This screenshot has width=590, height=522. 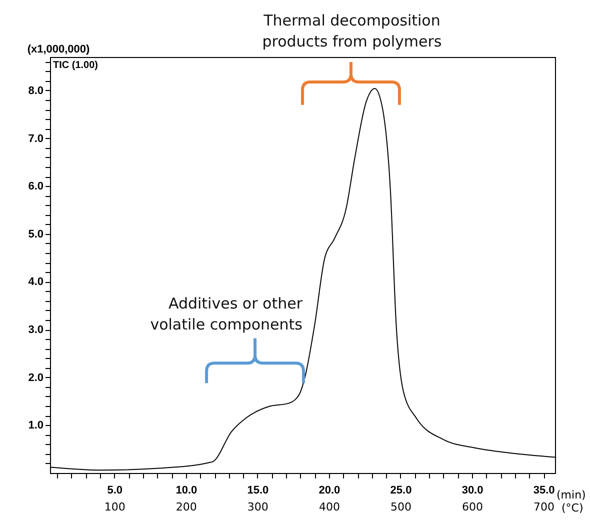 I want to click on x2-tick-label: 700, so click(x=544, y=507).